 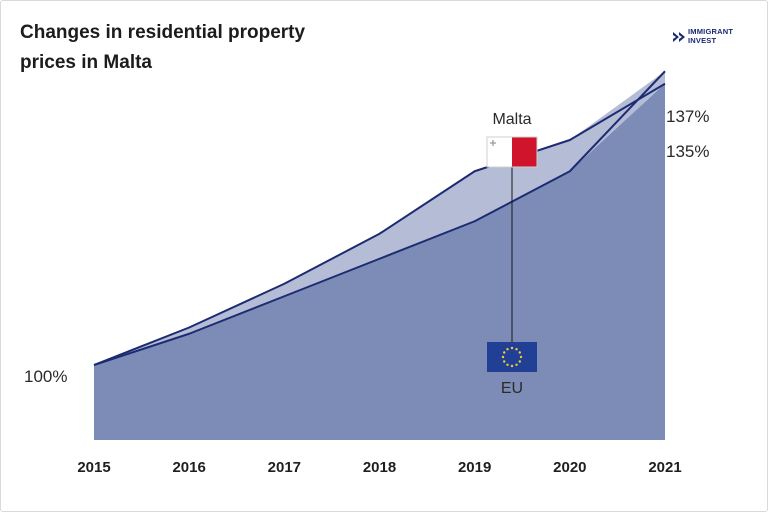 I want to click on x-tick-label: 2021, so click(x=664, y=467).